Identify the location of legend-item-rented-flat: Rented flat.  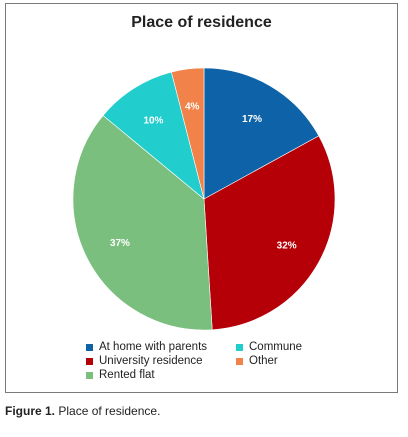
(161, 375).